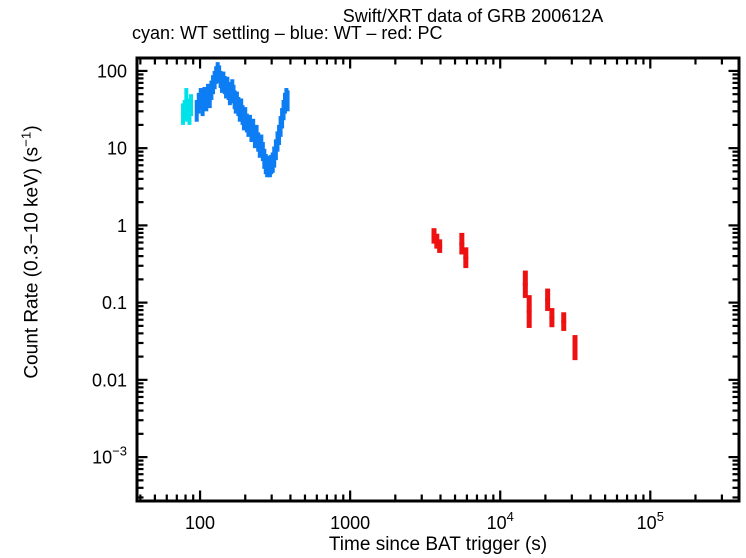  I want to click on chart-title: Swift/XRT data of GRB 200612A, so click(473, 16).